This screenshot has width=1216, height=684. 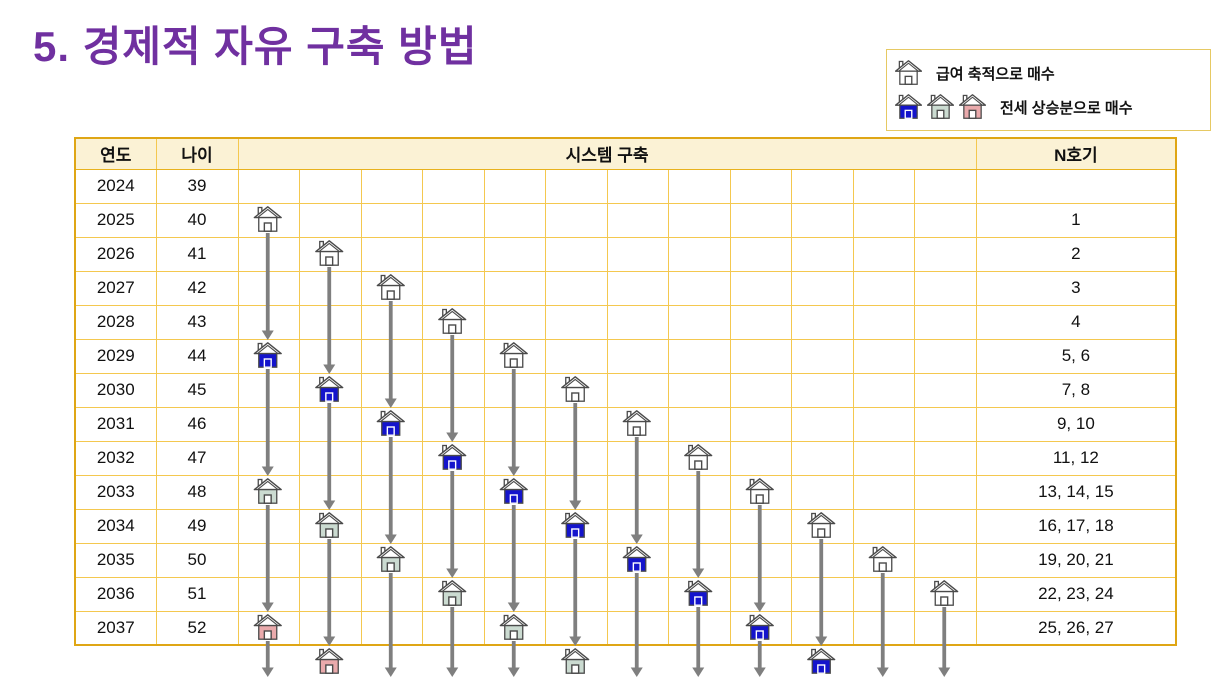 What do you see at coordinates (1076, 356) in the screenshot?
I see `unit-cell: 5, 6` at bounding box center [1076, 356].